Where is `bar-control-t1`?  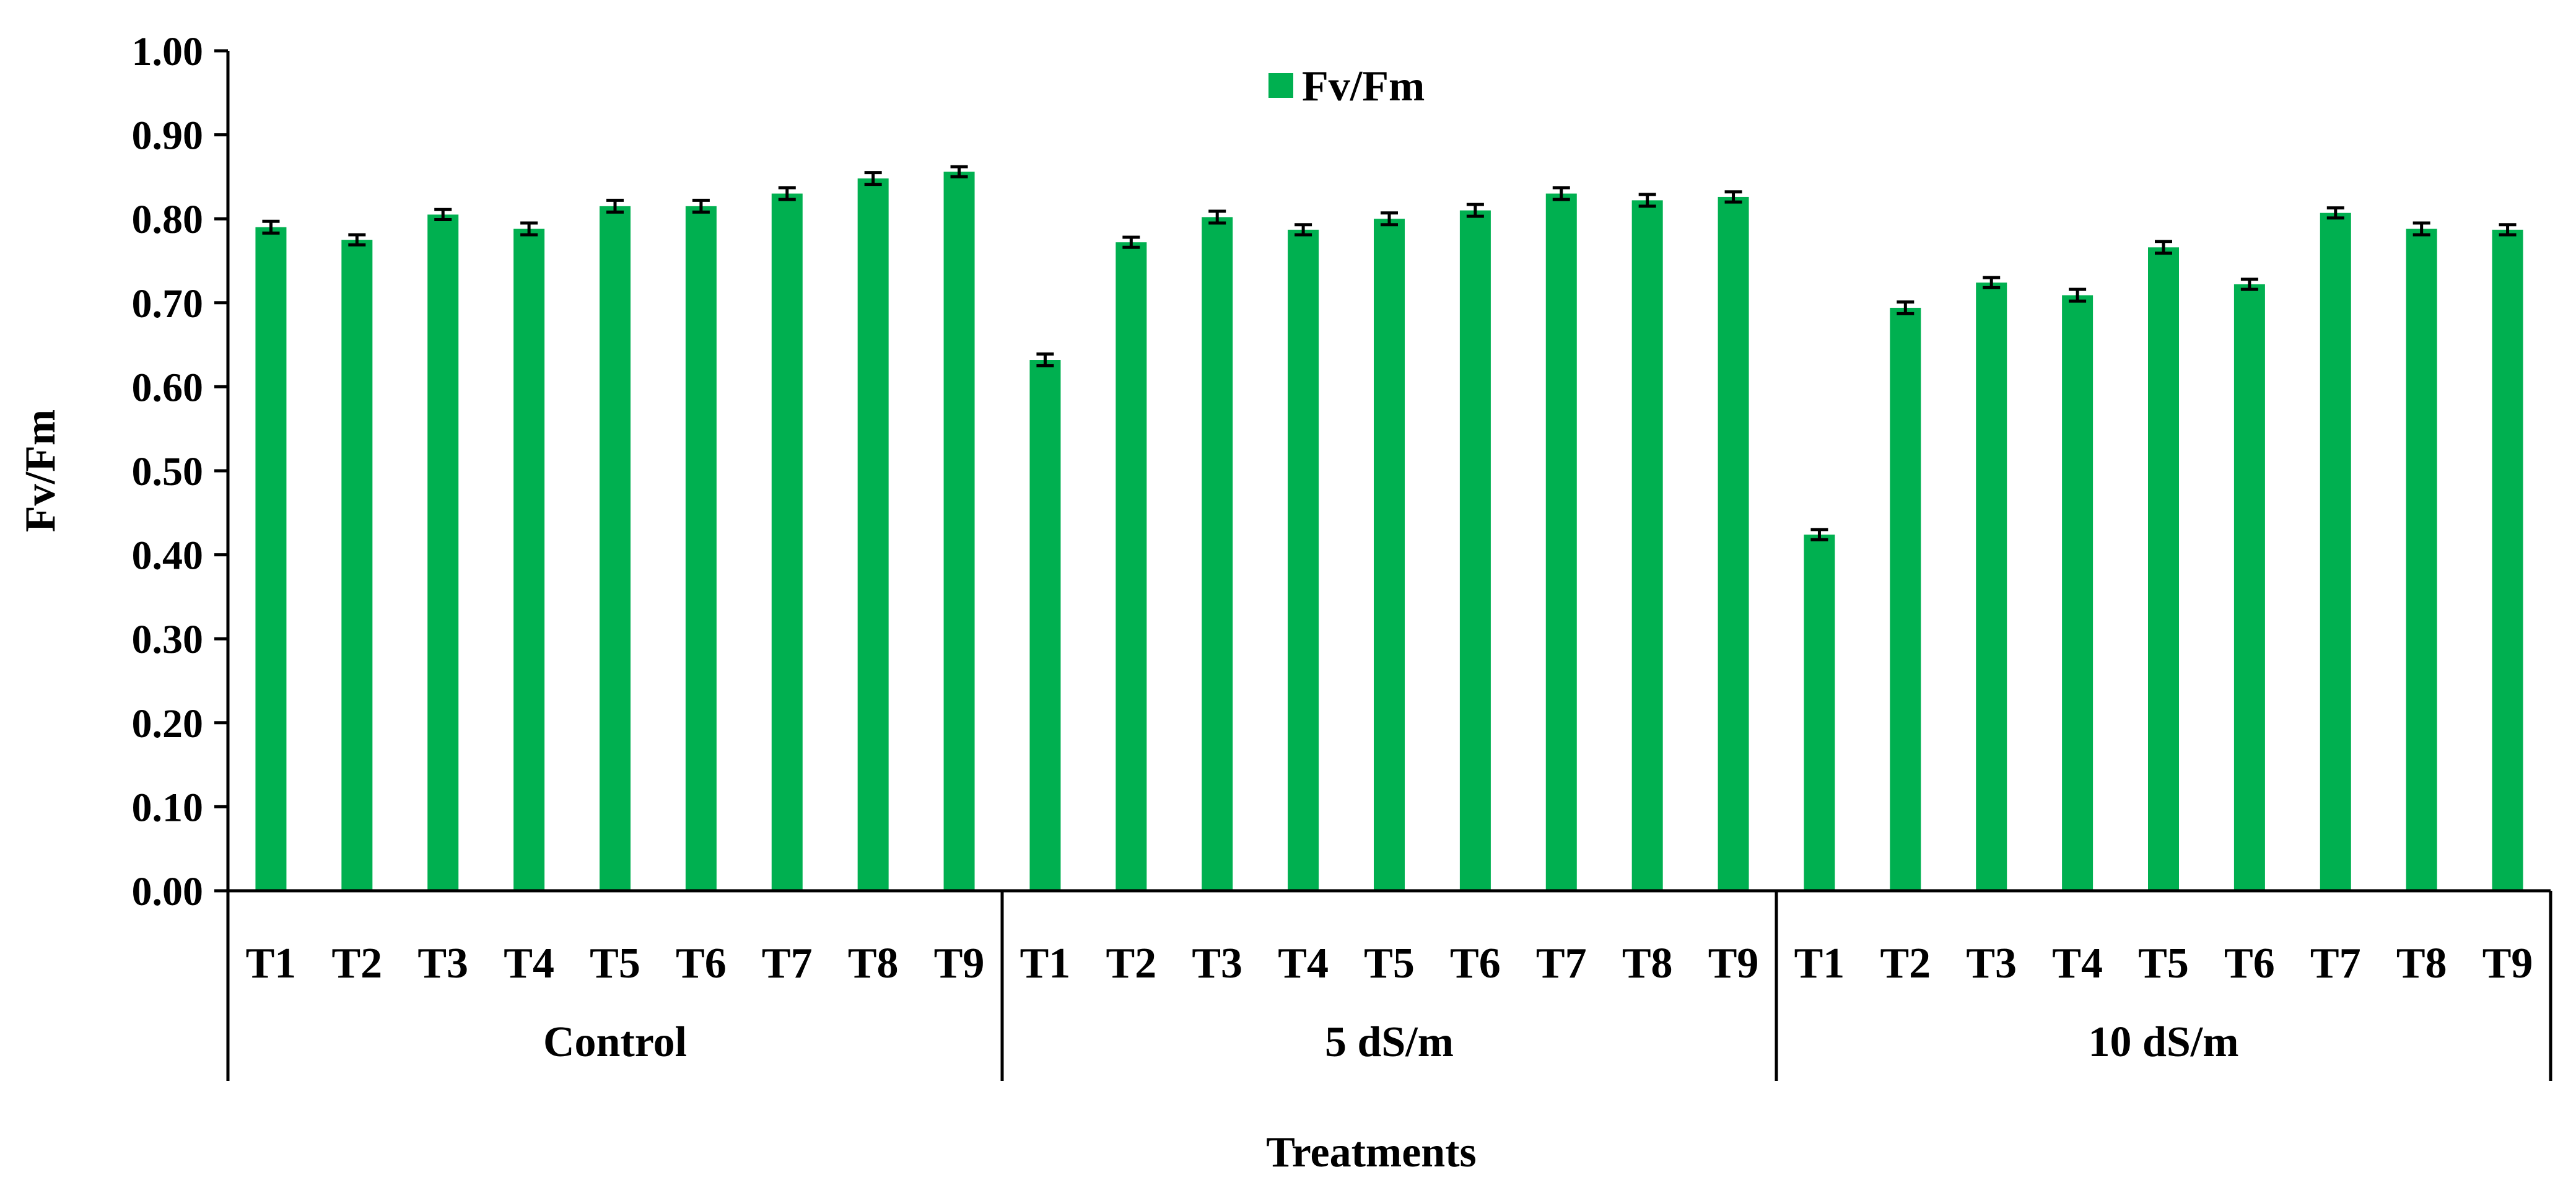 bar-control-t1 is located at coordinates (271, 559).